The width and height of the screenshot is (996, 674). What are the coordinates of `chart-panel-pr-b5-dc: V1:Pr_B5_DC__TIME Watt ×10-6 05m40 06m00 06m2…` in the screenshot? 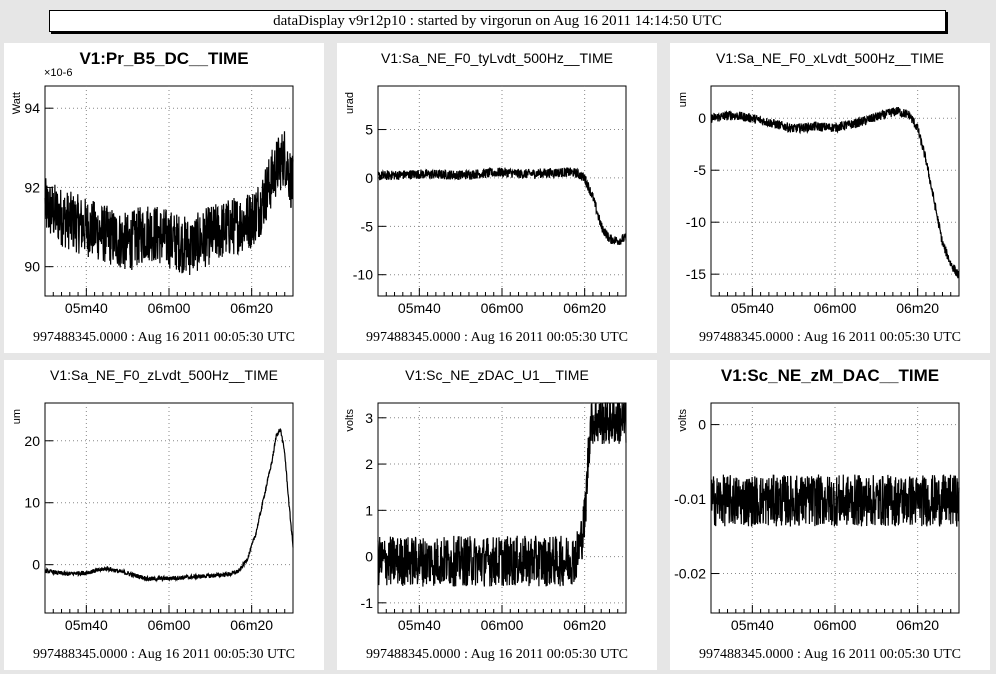 It's located at (164, 198).